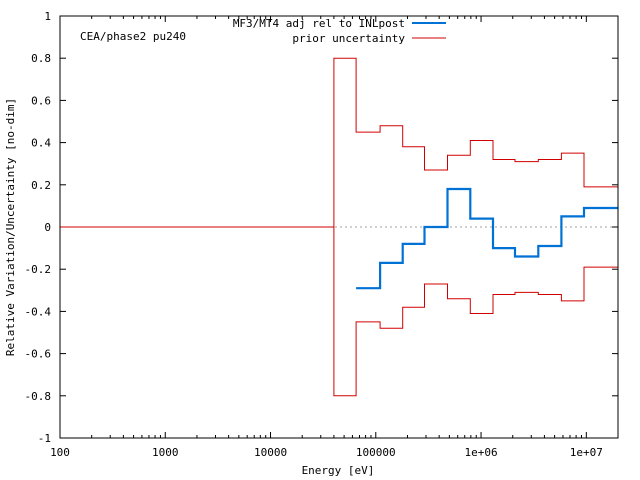 The height and width of the screenshot is (480, 640). I want to click on x-tick-label: 1e+06, so click(480, 452).